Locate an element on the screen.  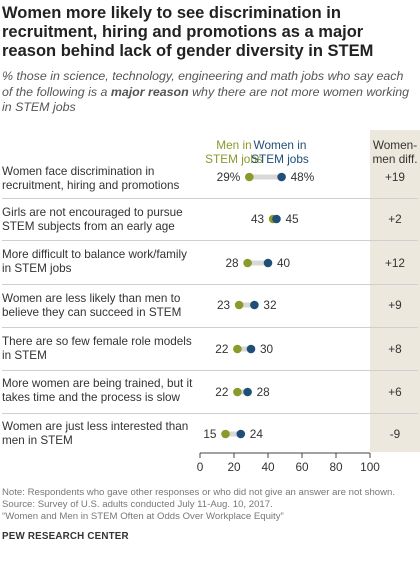
women-value-label: 32 is located at coordinates (269, 305).